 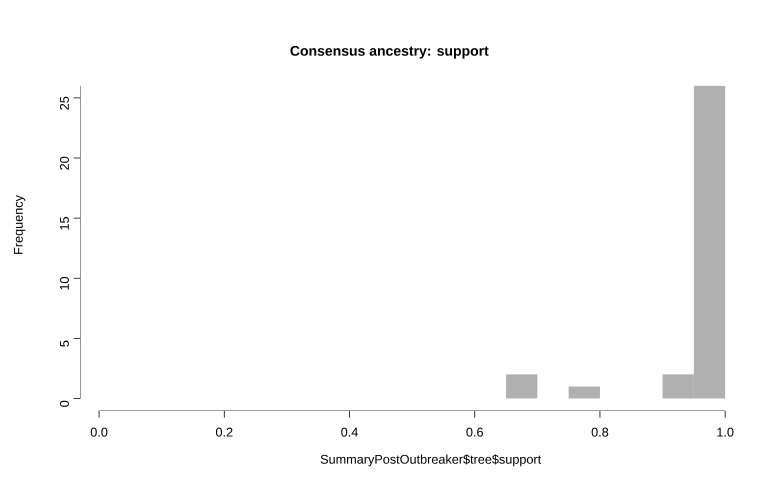 What do you see at coordinates (600, 432) in the screenshot?
I see `x-tick-label: 0.8` at bounding box center [600, 432].